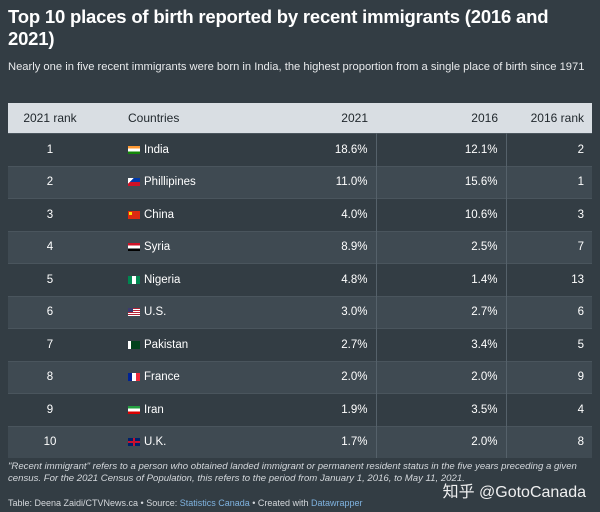 The image size is (600, 512). I want to click on country-cell: Syria, so click(180, 247).